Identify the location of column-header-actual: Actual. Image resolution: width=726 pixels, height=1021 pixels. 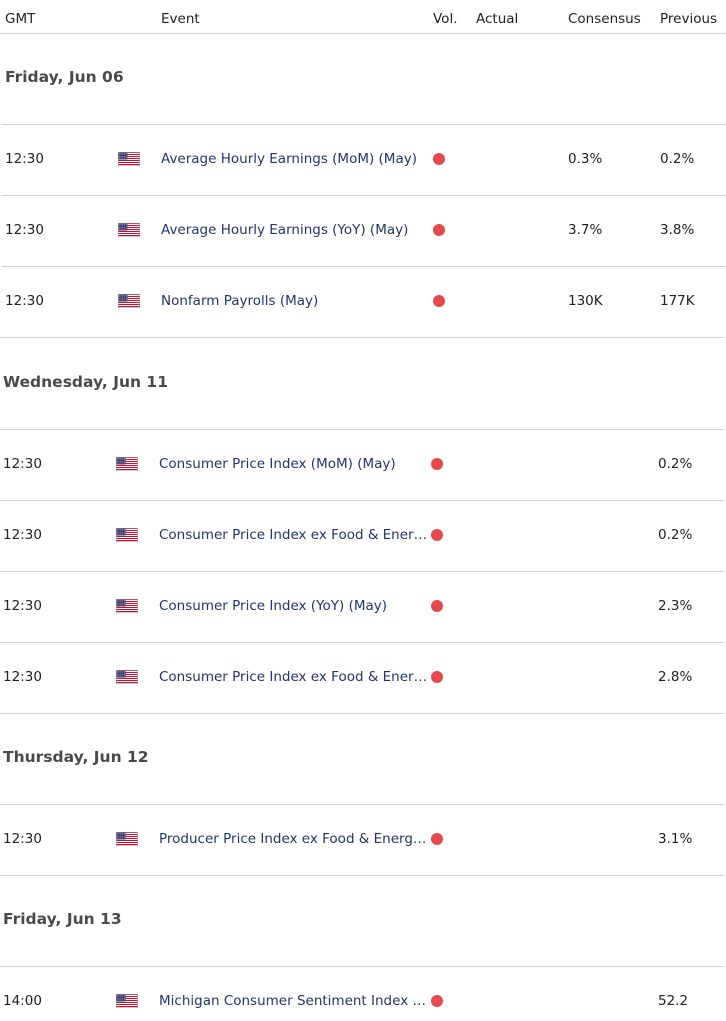
(497, 19).